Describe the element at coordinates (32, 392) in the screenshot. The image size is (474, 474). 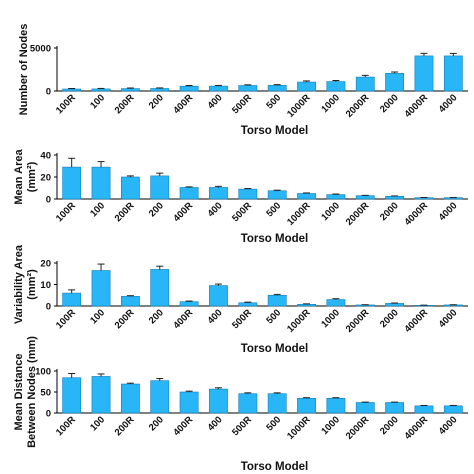
I see `y-axis-label: Between Nodes (mm)` at that location.